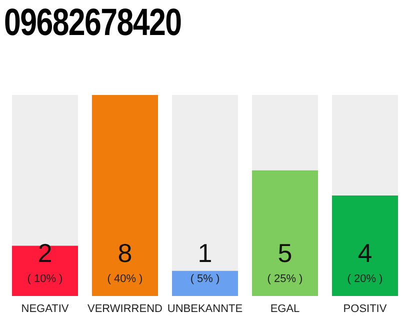  Describe the element at coordinates (365, 279) in the screenshot. I see `annotation: ( 20% )` at that location.